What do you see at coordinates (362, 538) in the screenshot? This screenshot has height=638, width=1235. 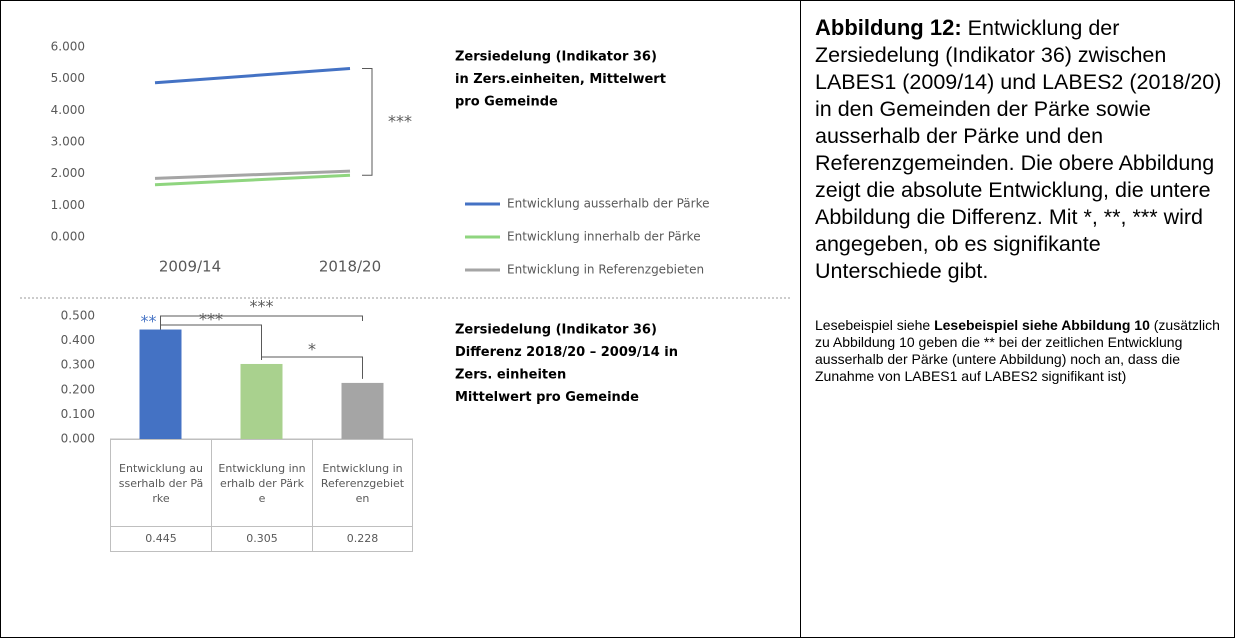 I see `value-label: 0.228` at bounding box center [362, 538].